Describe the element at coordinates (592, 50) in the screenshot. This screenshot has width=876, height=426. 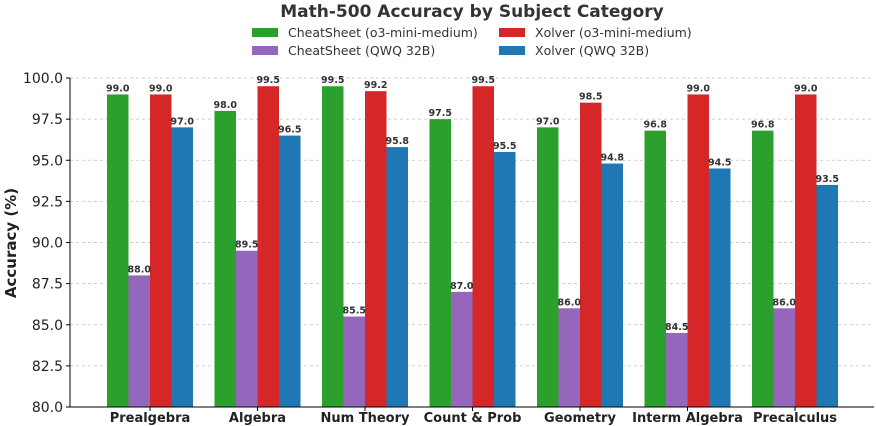
I see `legend-label: Xolver (QWQ 32B)` at that location.